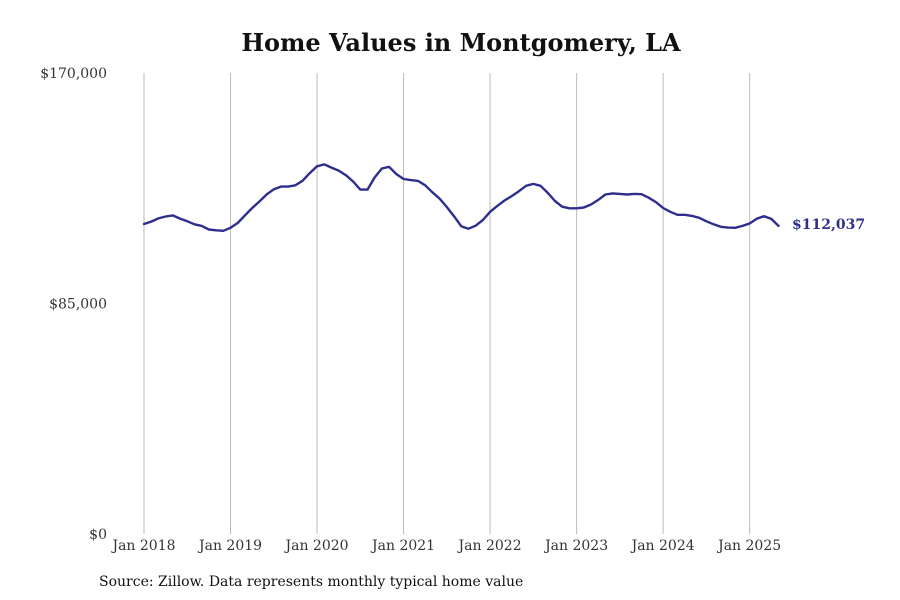  What do you see at coordinates (461, 42) in the screenshot?
I see `chart-title: Home Values in Montgomery, LA` at bounding box center [461, 42].